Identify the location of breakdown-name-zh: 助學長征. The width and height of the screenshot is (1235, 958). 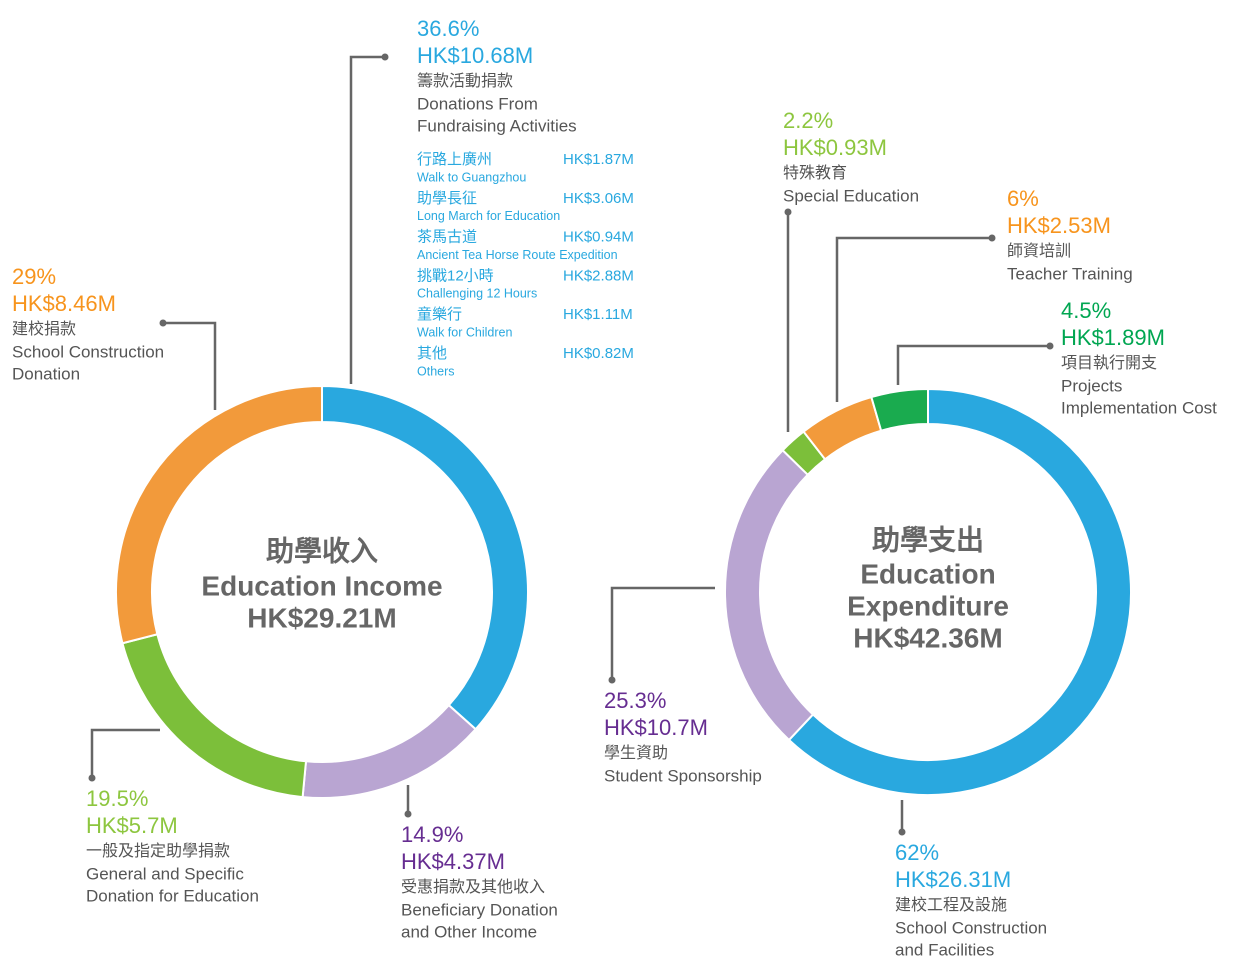
(447, 198).